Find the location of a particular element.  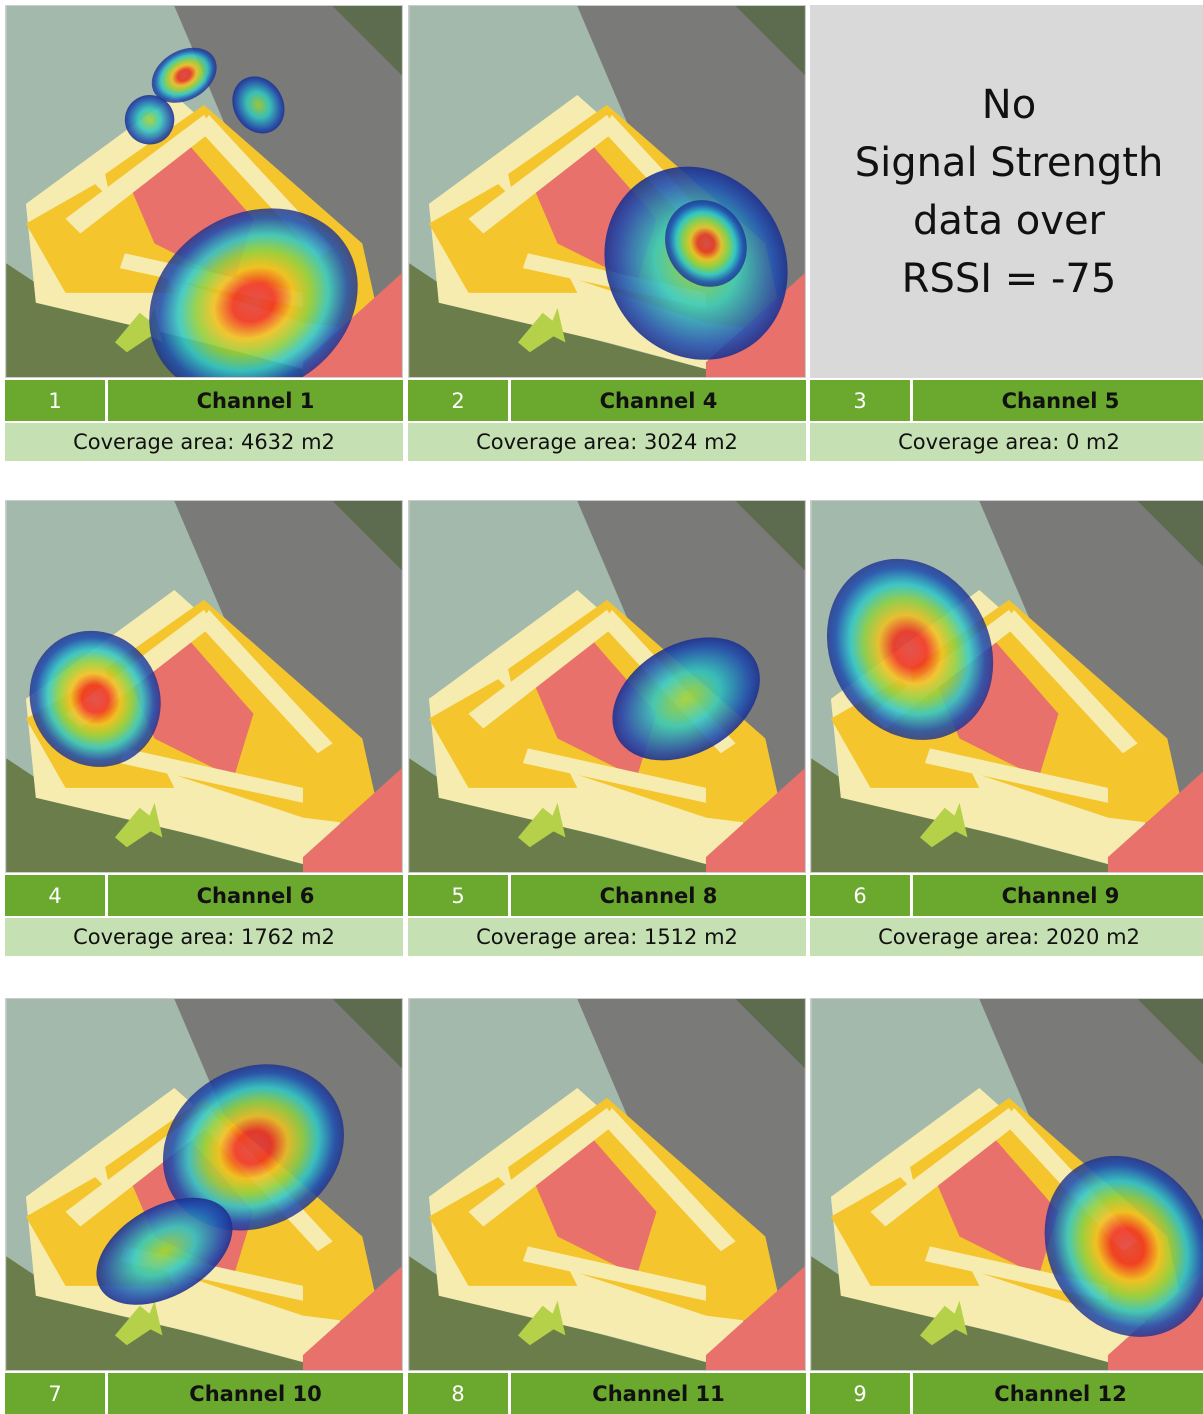

panel: 7 Channel 10 is located at coordinates (204, 1206).